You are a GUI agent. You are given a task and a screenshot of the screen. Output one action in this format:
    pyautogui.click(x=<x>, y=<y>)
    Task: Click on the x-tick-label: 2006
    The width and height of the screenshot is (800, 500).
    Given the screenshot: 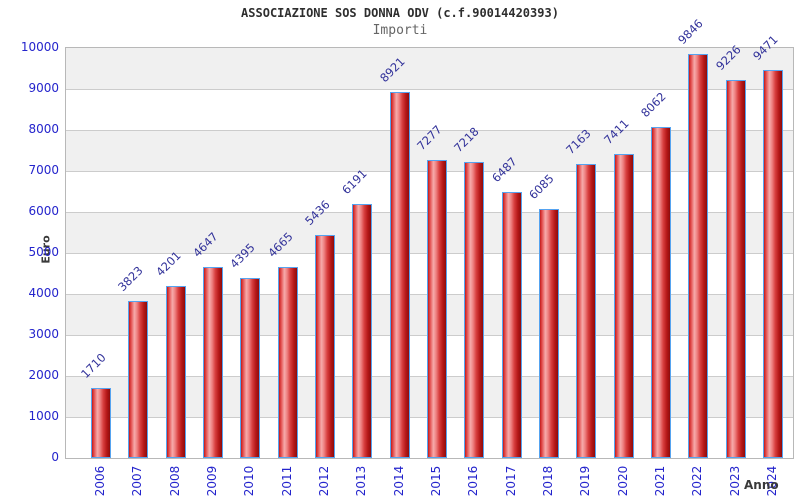 What is the action you would take?
    pyautogui.click(x=100, y=481)
    